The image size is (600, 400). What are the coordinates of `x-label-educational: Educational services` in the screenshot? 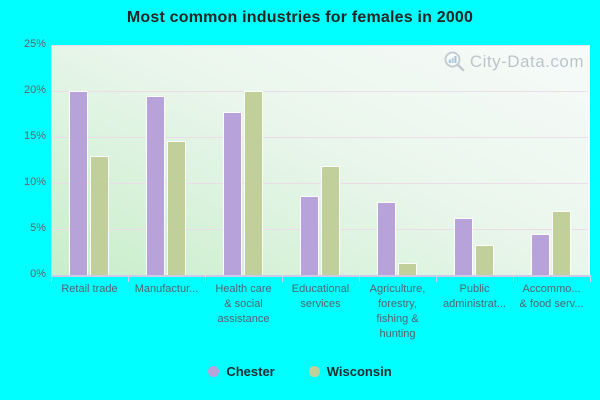 It's located at (320, 296).